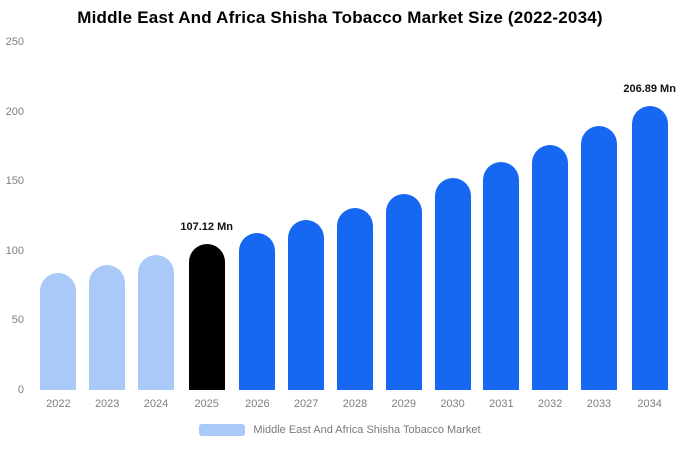 The height and width of the screenshot is (450, 680). I want to click on bar-column: 2022, so click(58, 226).